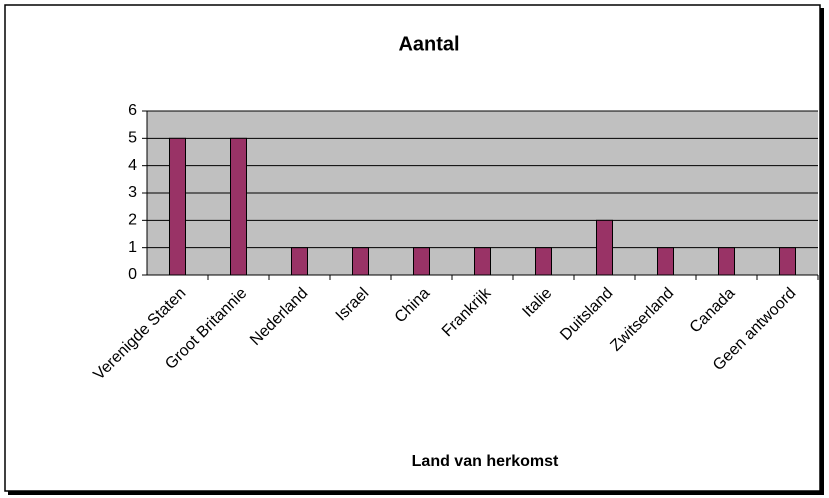  Describe the element at coordinates (132, 110) in the screenshot. I see `y-tick-label: 6` at that location.